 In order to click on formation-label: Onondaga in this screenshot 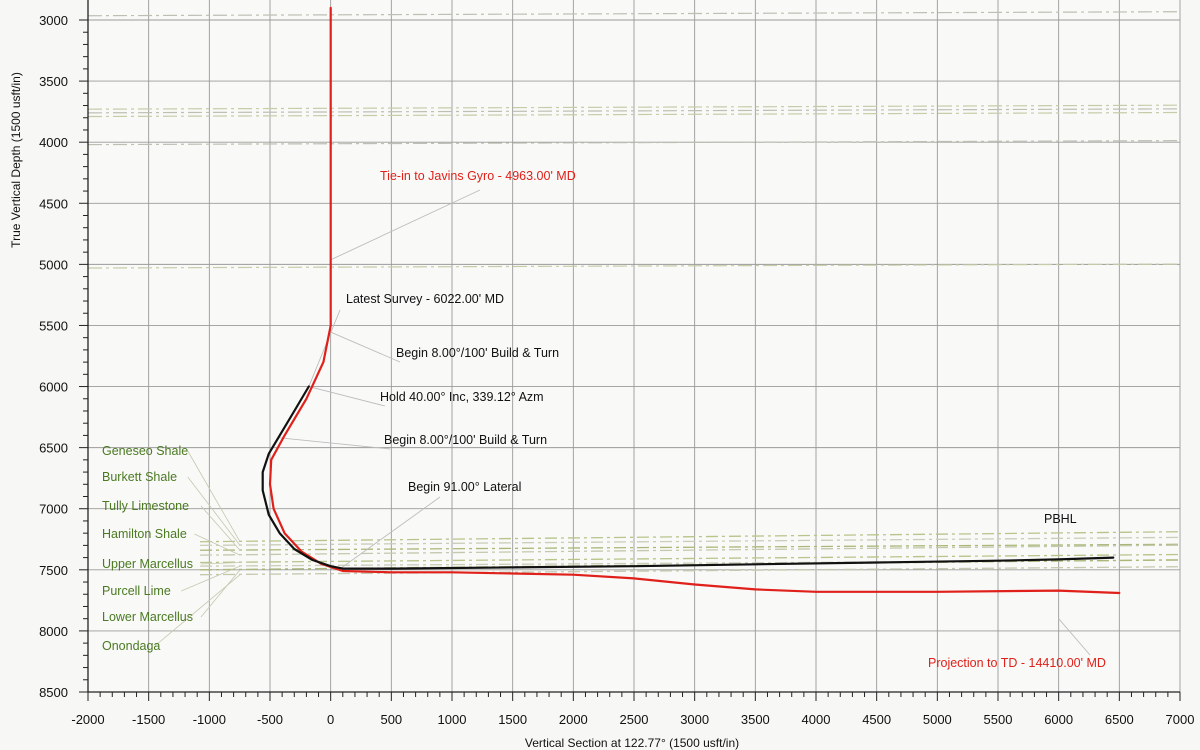, I will do `click(131, 646)`.